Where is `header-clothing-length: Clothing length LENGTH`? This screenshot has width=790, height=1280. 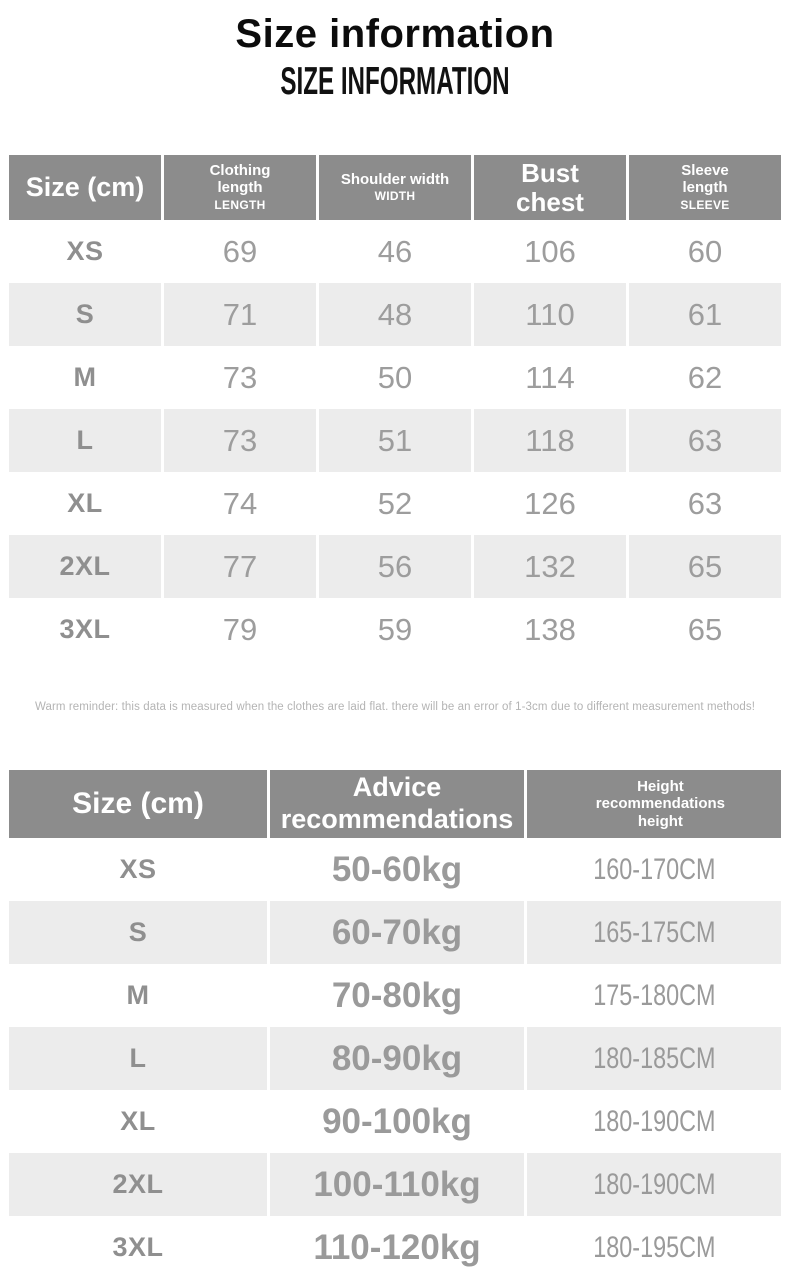
header-clothing-length: Clothing length LENGTH is located at coordinates (240, 187).